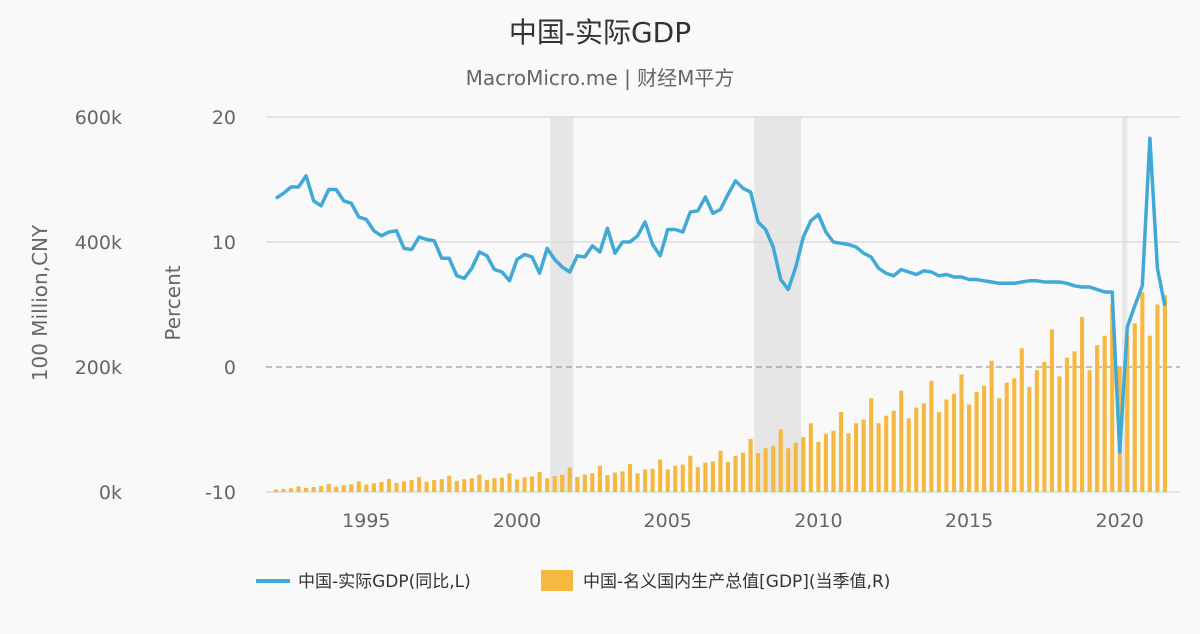 Image resolution: width=1200 pixels, height=634 pixels. What do you see at coordinates (818, 521) in the screenshot?
I see `x-tick-label: 2010` at bounding box center [818, 521].